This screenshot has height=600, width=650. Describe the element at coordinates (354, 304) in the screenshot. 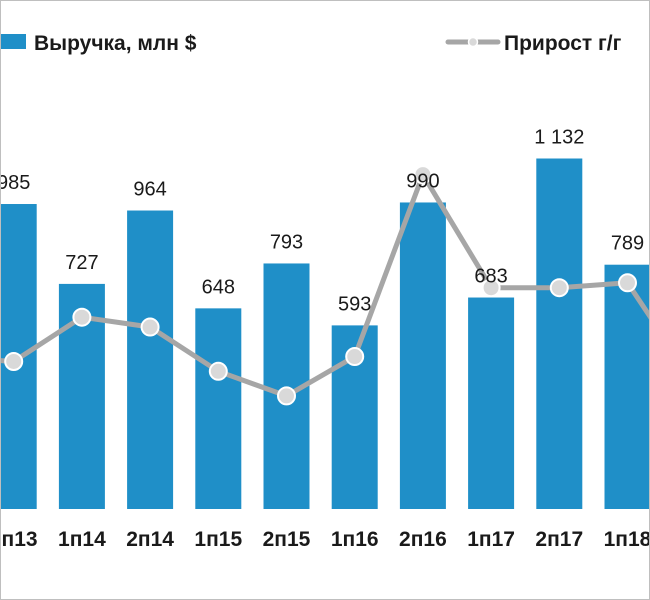

I see `bar-value-label-1п16: 593` at that location.